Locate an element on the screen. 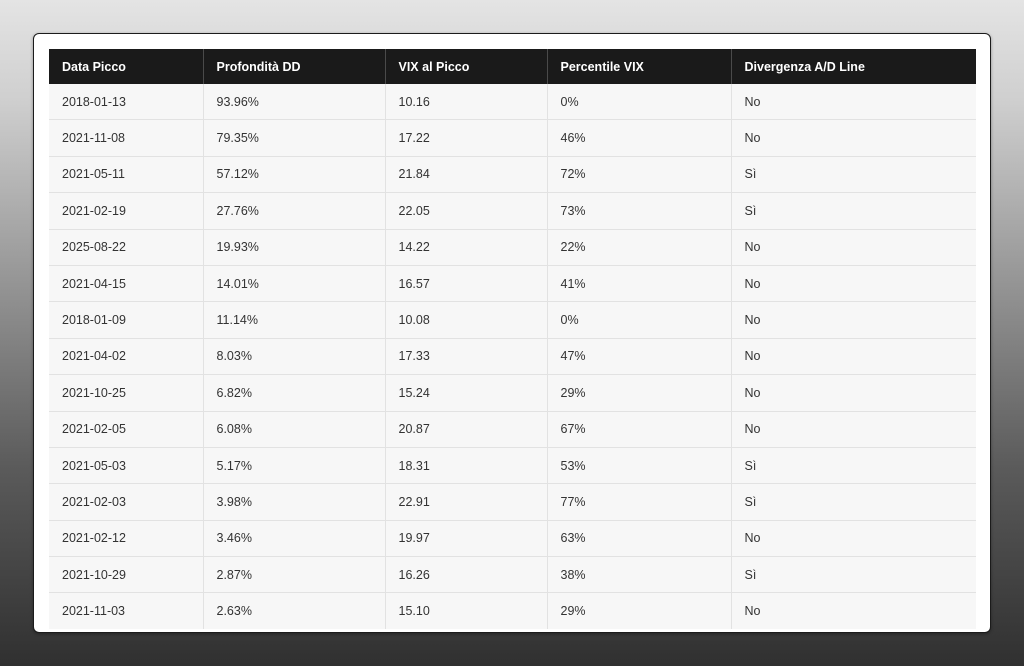  cell-percentile-vix: 72% is located at coordinates (639, 175).